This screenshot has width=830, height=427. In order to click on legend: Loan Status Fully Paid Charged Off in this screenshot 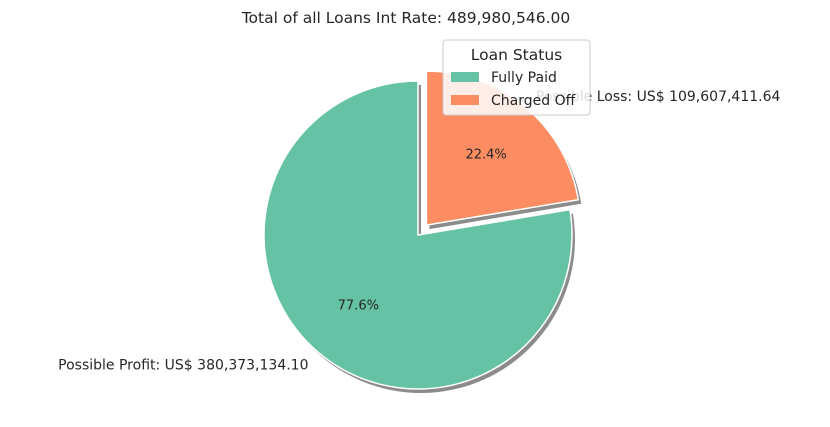, I will do `click(516, 77)`.